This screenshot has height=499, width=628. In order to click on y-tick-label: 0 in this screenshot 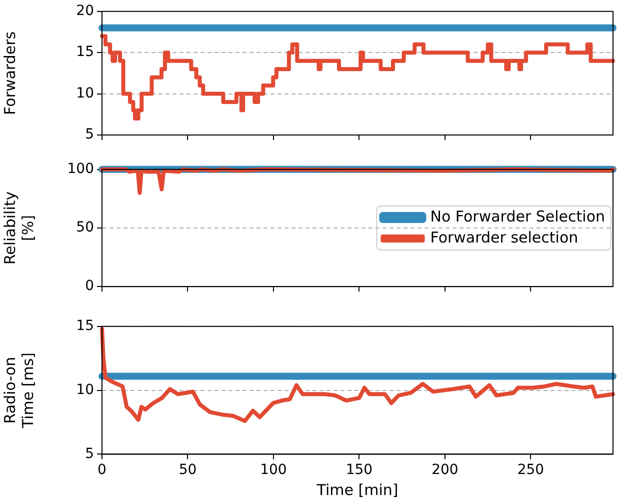, I will do `click(89, 286)`.